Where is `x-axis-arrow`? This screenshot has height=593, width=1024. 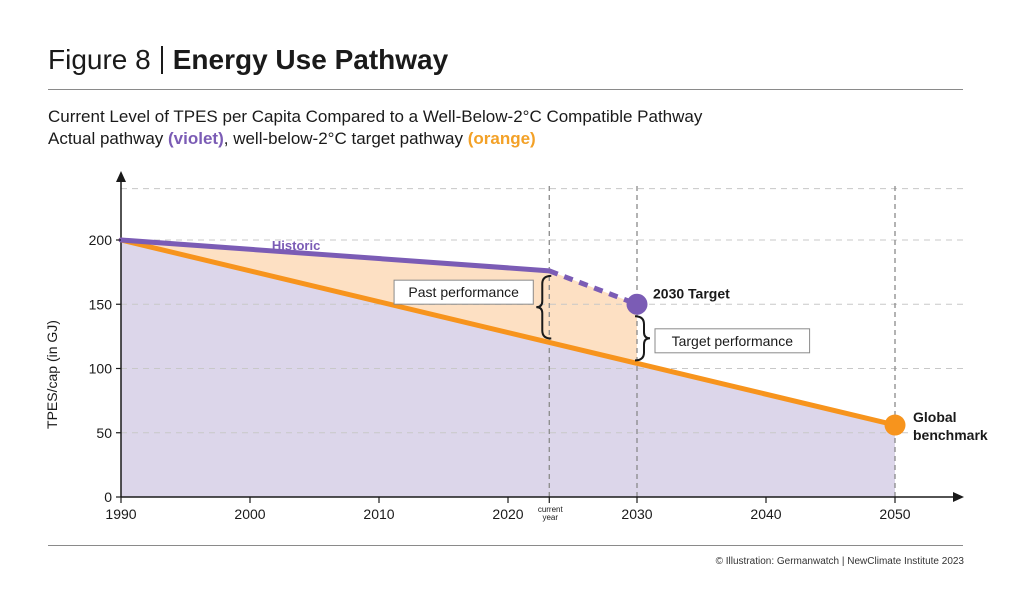
x-axis-arrow is located at coordinates (958, 497).